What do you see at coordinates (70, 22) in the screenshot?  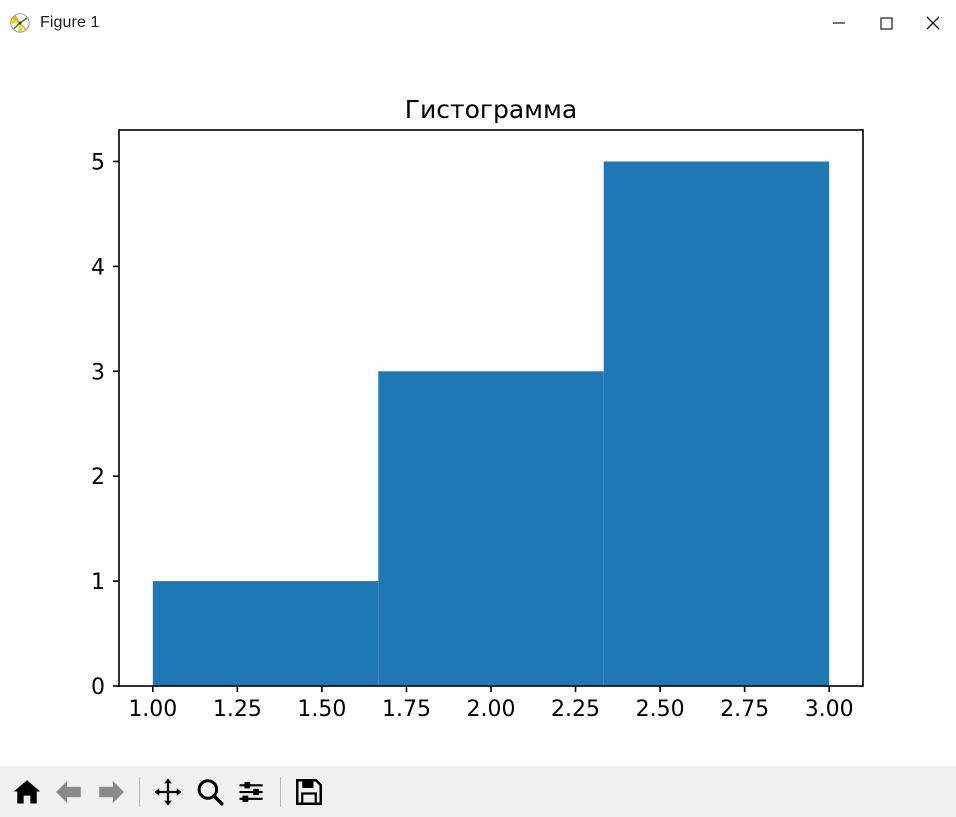 I see `window-title: Figure 1` at bounding box center [70, 22].